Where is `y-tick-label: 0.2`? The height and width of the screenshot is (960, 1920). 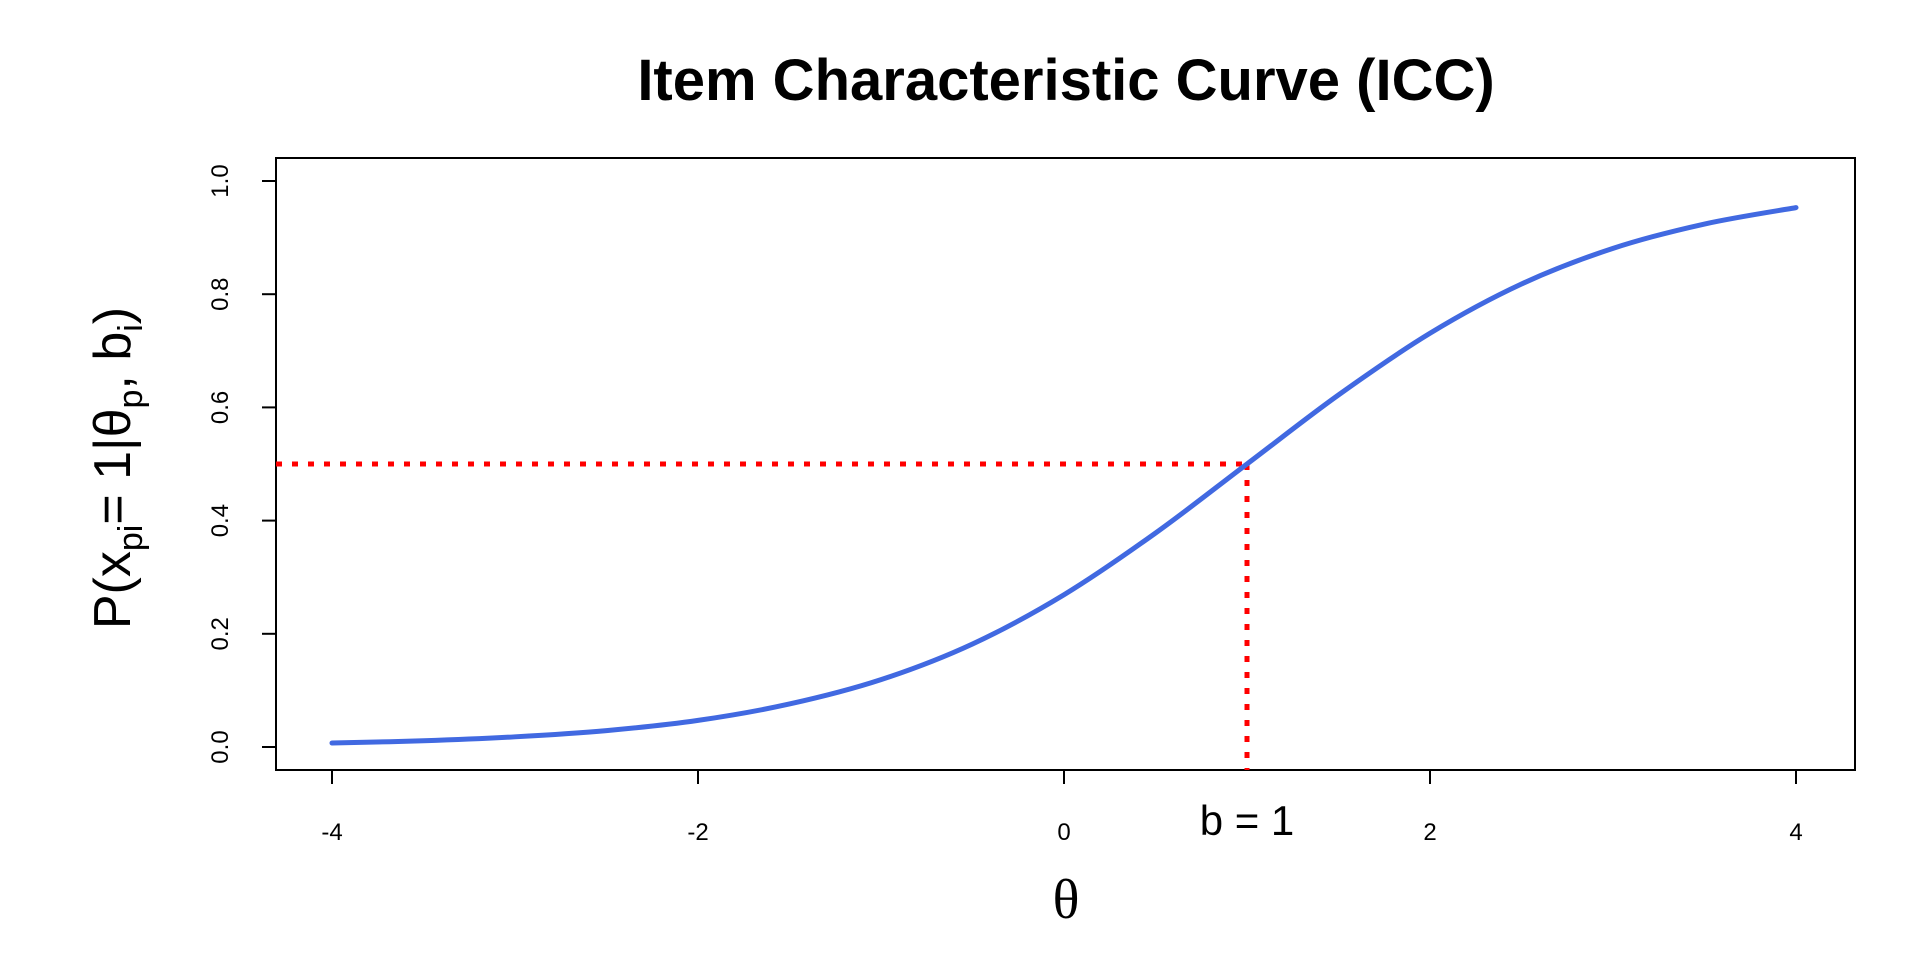 y-tick-label: 0.2 is located at coordinates (220, 633).